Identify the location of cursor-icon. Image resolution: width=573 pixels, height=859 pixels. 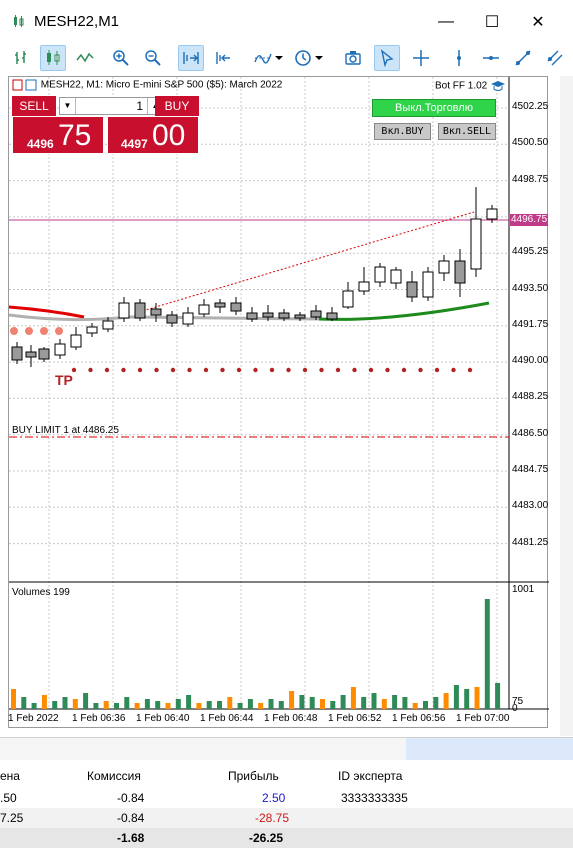
(387, 58).